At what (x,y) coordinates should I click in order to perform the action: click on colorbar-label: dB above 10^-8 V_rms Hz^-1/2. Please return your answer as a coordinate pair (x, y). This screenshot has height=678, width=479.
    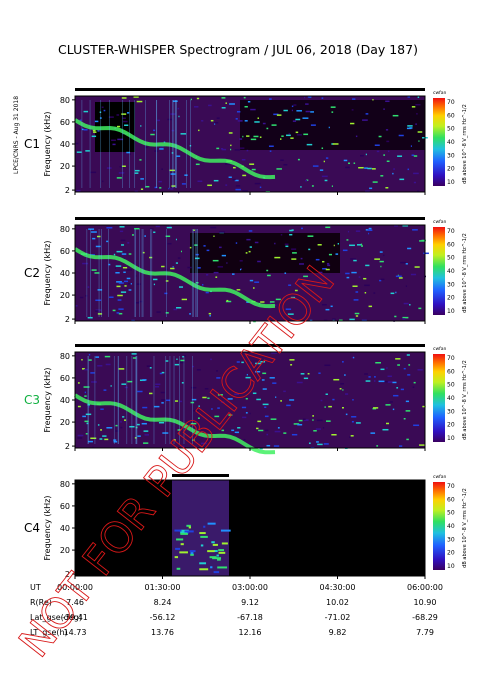
    Looking at the image, I should click on (465, 273).